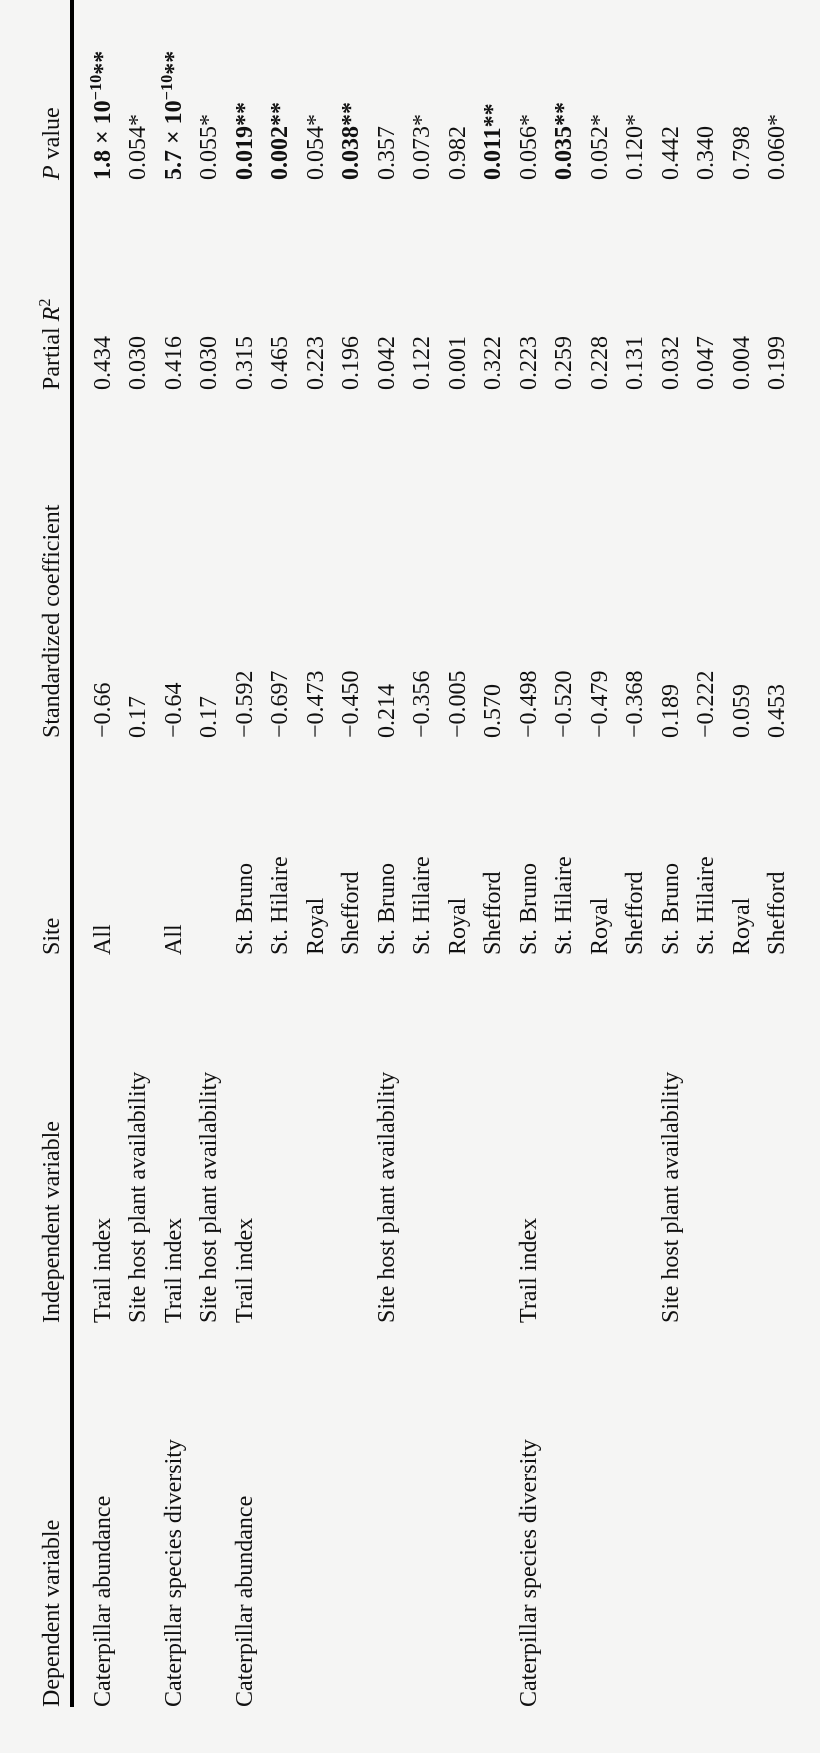 Image resolution: width=820 pixels, height=1753 pixels. I want to click on cell-standardized-coefficient: −0.222, so click(706, 704).